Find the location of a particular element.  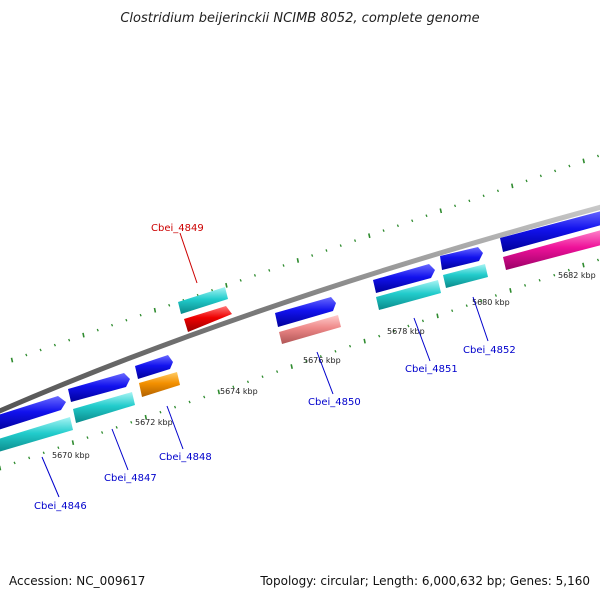

gene-label-cbei-4848: Cbei_4848 is located at coordinates (185, 457).